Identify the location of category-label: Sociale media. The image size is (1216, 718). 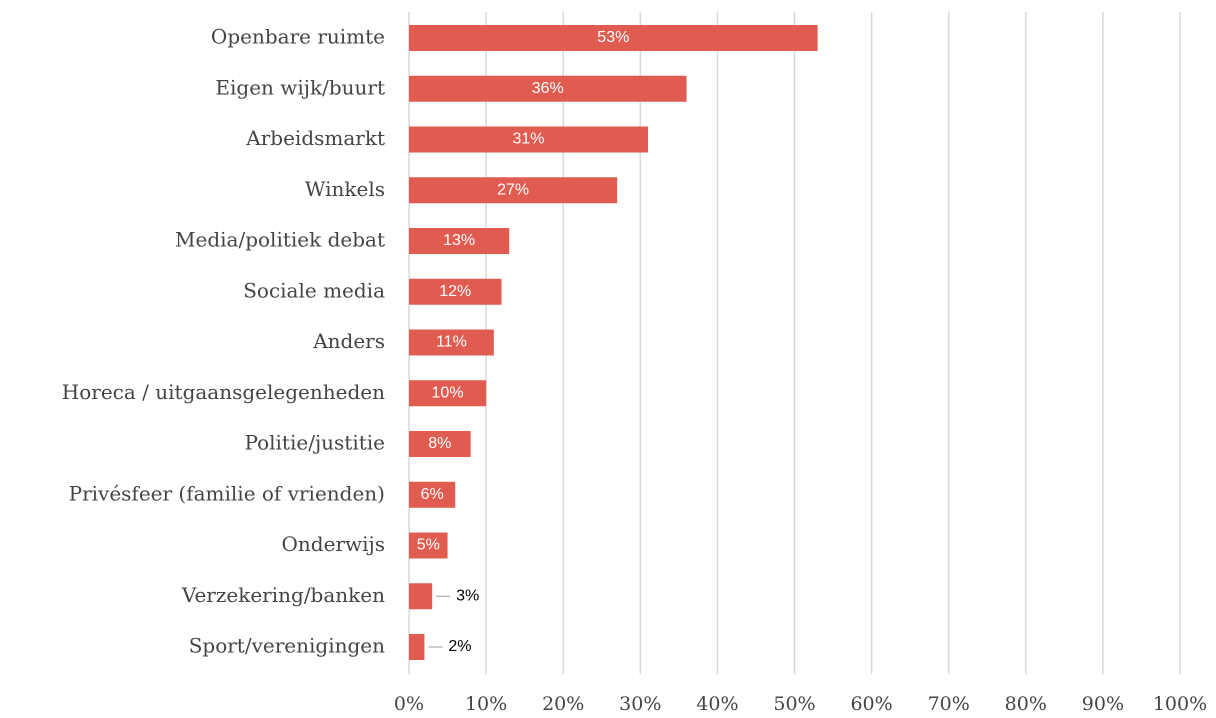
(314, 290).